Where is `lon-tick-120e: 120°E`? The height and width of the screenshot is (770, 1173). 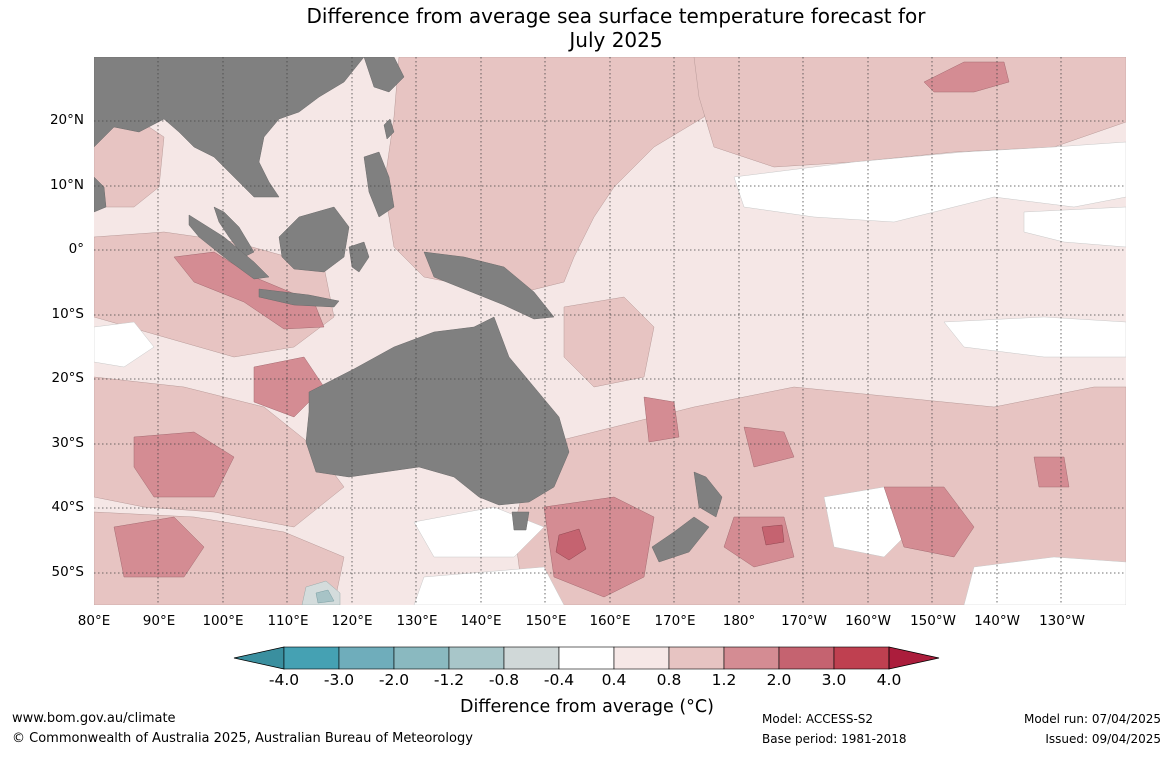 lon-tick-120e: 120°E is located at coordinates (352, 621).